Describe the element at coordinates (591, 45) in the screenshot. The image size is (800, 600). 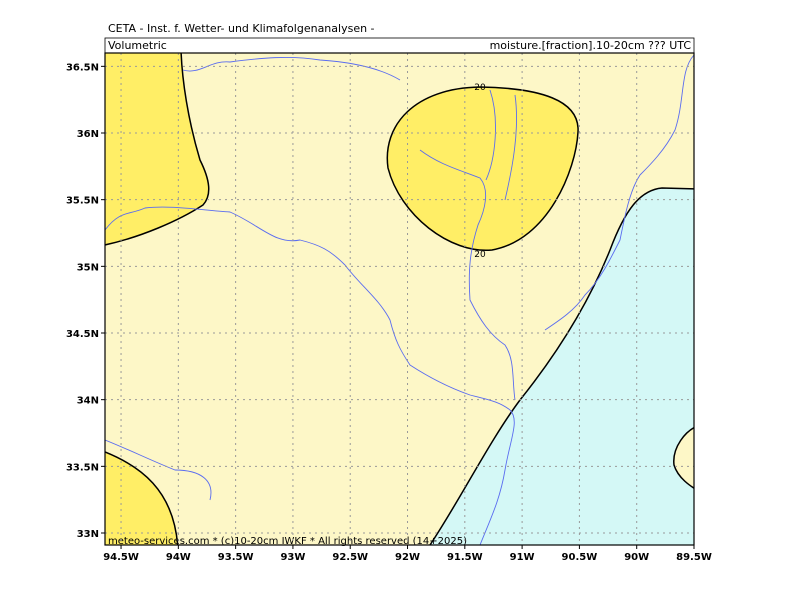
I see `subtitle-right: moisture.[fraction].10-20cm ??? UTC` at that location.